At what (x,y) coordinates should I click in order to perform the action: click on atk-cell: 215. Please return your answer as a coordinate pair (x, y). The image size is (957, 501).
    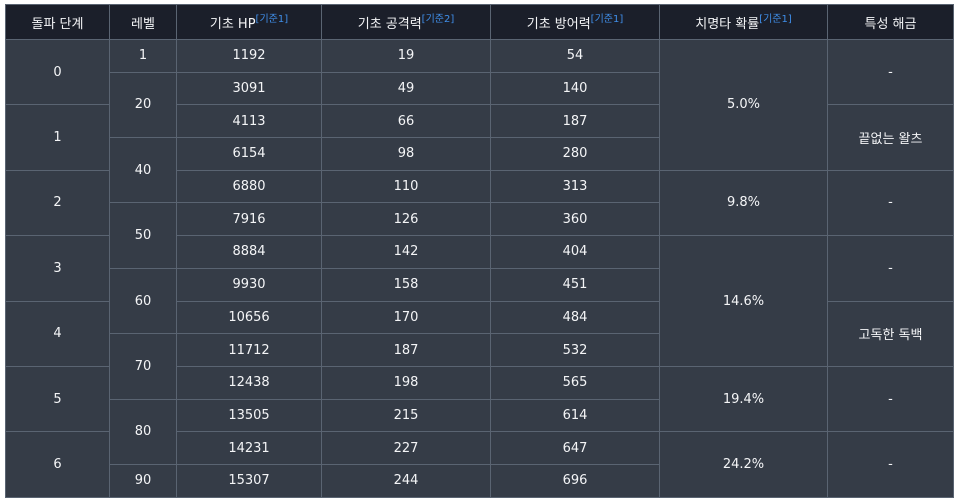
    Looking at the image, I should click on (406, 415).